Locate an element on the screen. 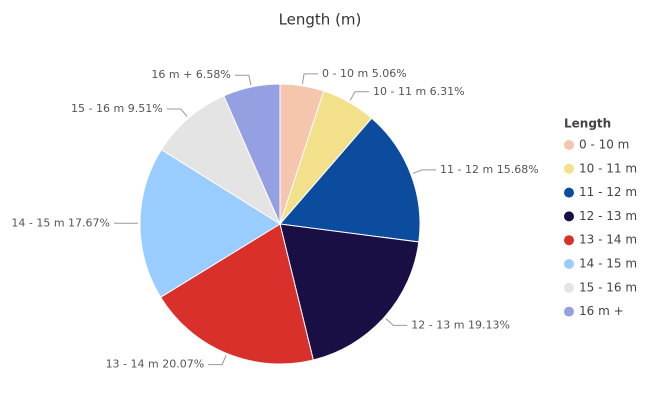 This screenshot has width=648, height=400. slice-category: 15 - 16 m is located at coordinates (97, 108).